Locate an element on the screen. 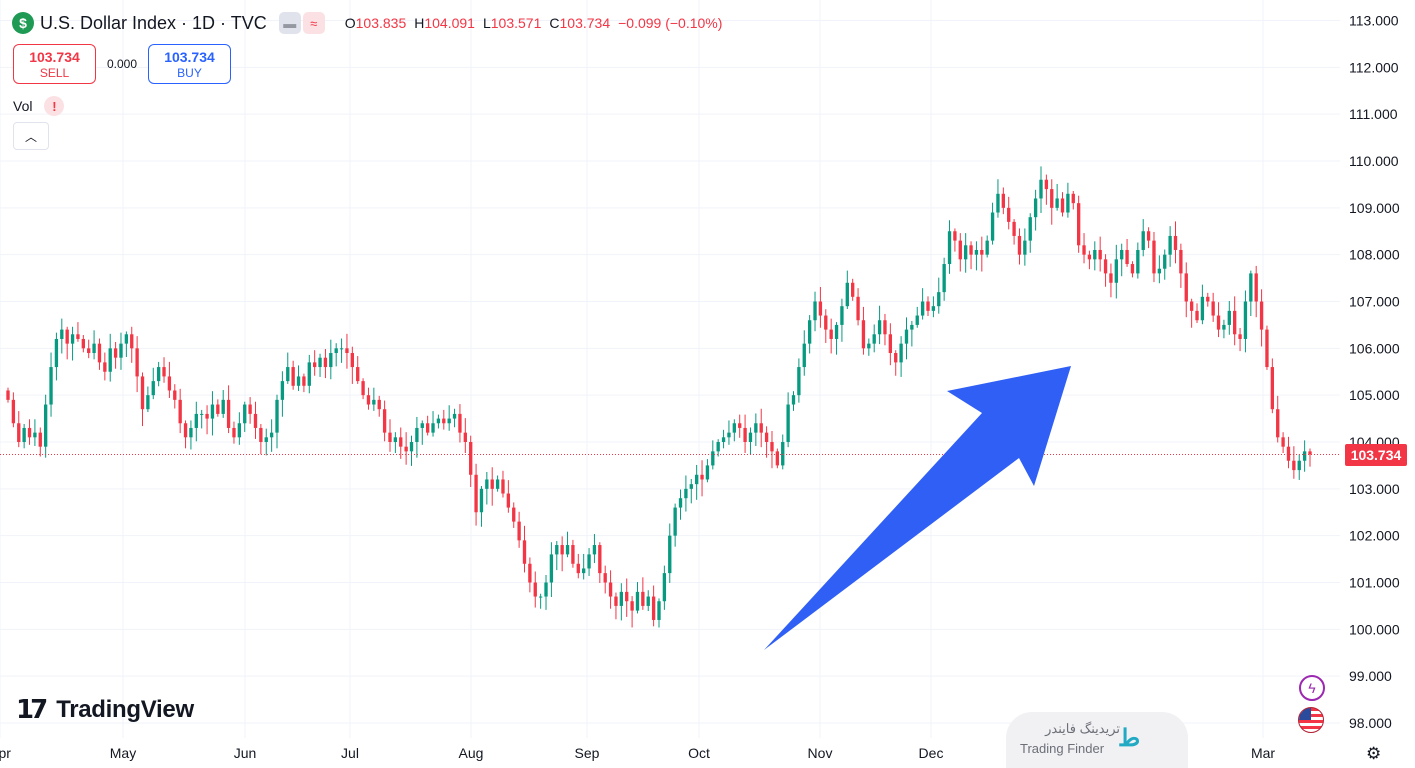 The width and height of the screenshot is (1415, 768). last-price-label: 103.734 is located at coordinates (1376, 455).